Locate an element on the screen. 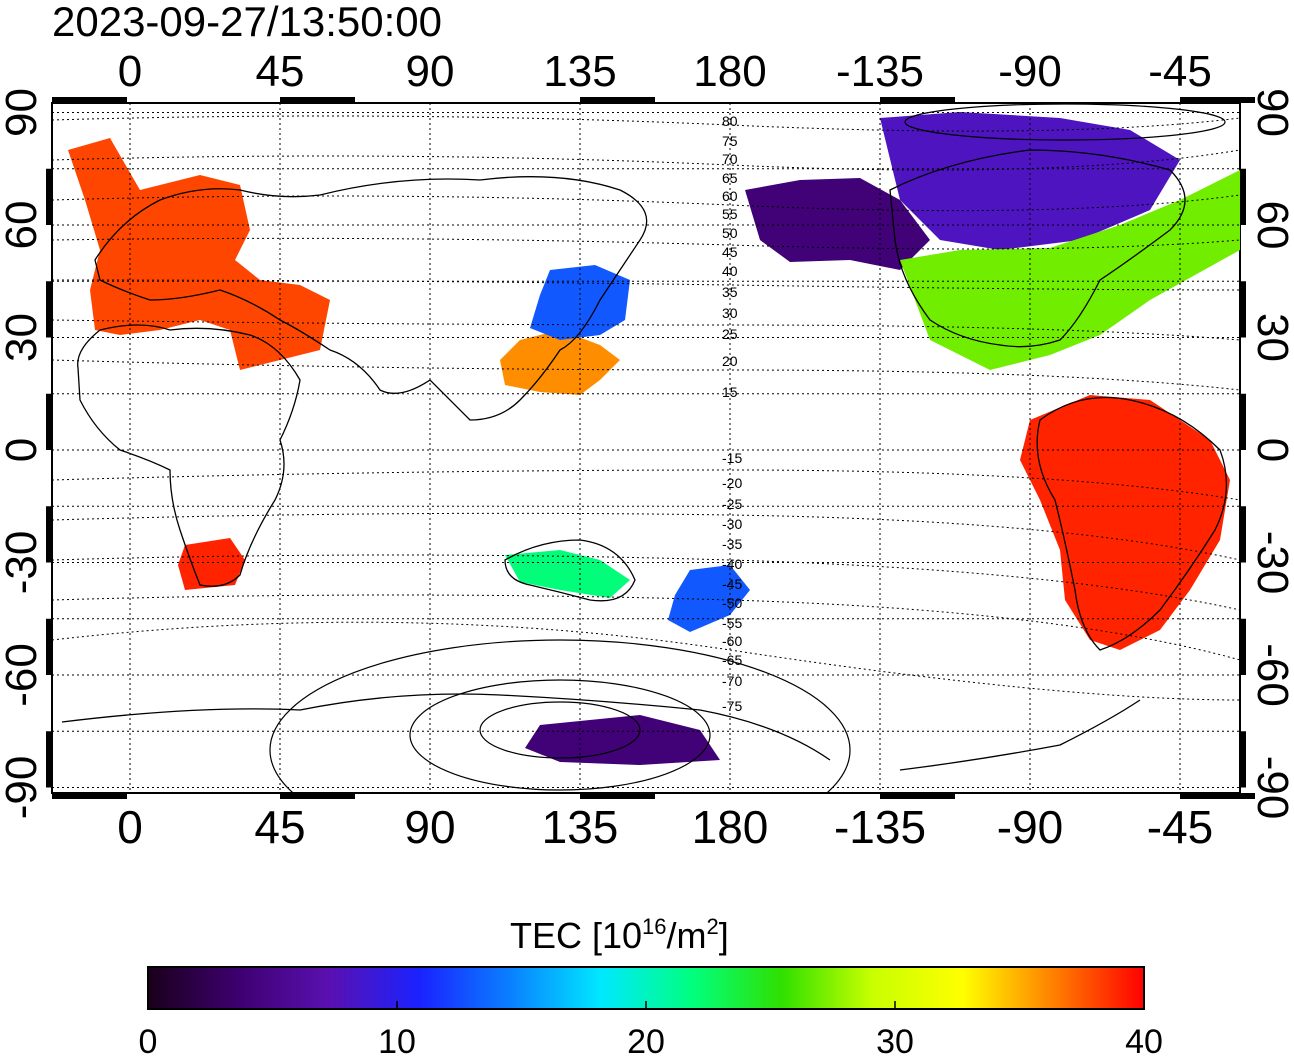  tec-cell-new-zealand is located at coordinates (709, 598).